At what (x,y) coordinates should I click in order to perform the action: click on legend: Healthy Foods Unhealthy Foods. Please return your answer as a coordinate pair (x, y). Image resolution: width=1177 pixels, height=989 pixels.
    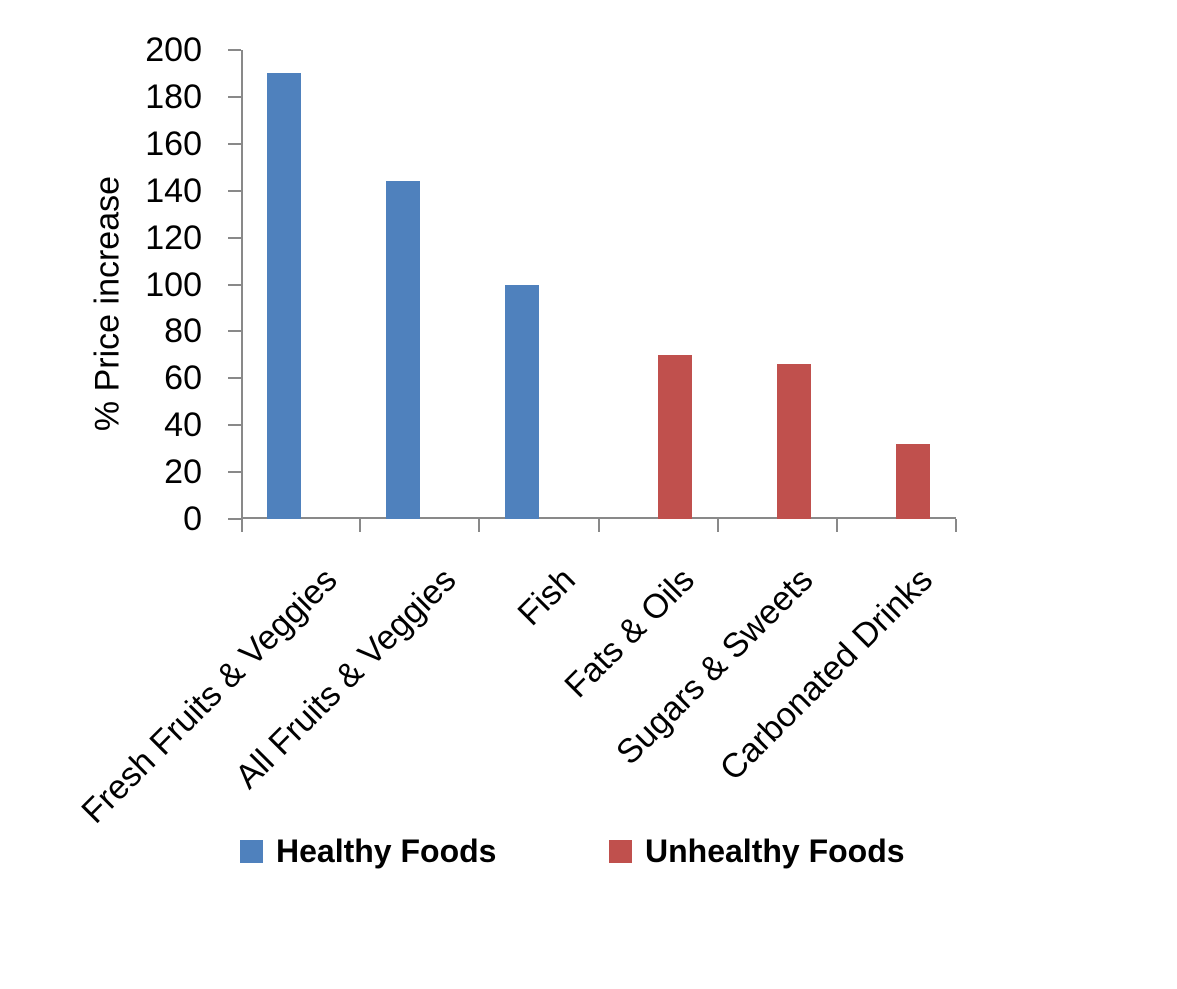
    Looking at the image, I should click on (588, 850).